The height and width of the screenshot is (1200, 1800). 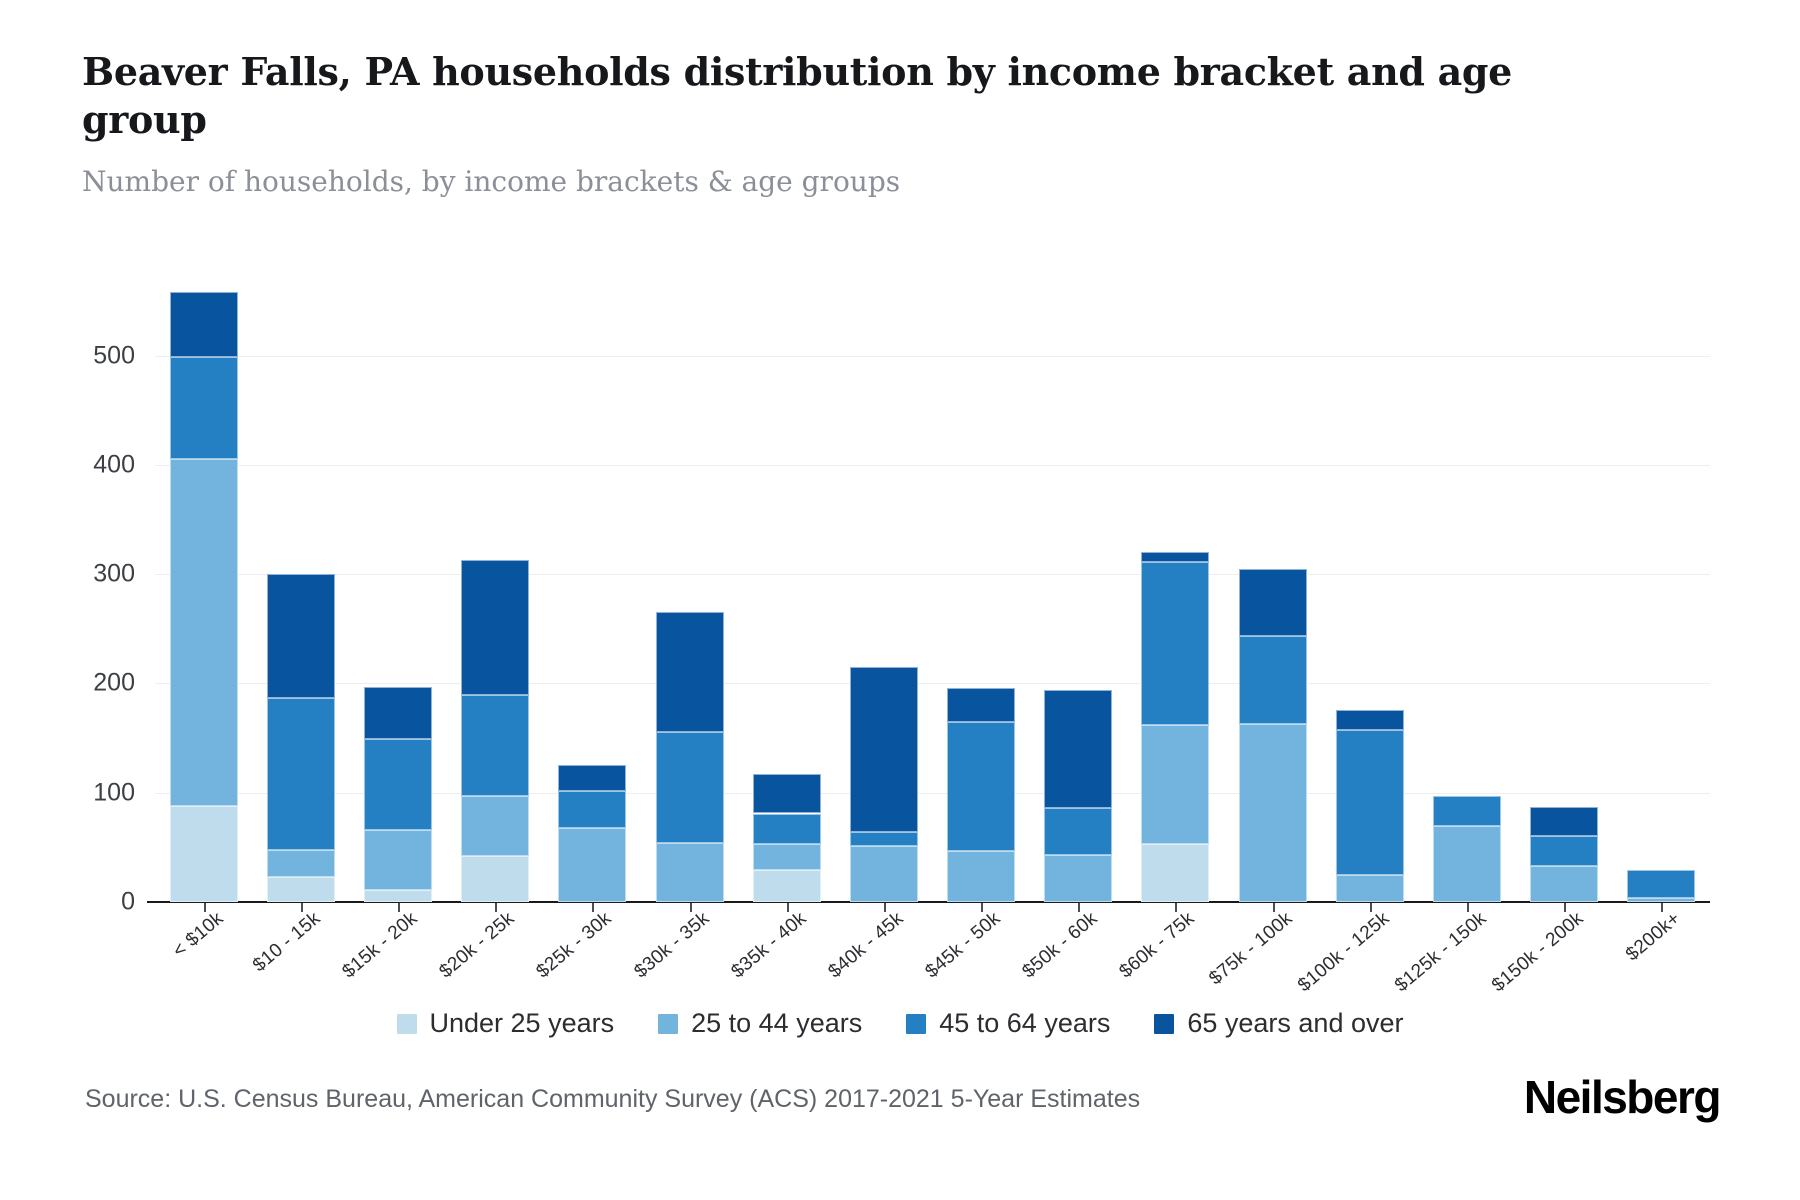 What do you see at coordinates (1060, 945) in the screenshot?
I see `x-axis-tick-label: $50k - 60k` at bounding box center [1060, 945].